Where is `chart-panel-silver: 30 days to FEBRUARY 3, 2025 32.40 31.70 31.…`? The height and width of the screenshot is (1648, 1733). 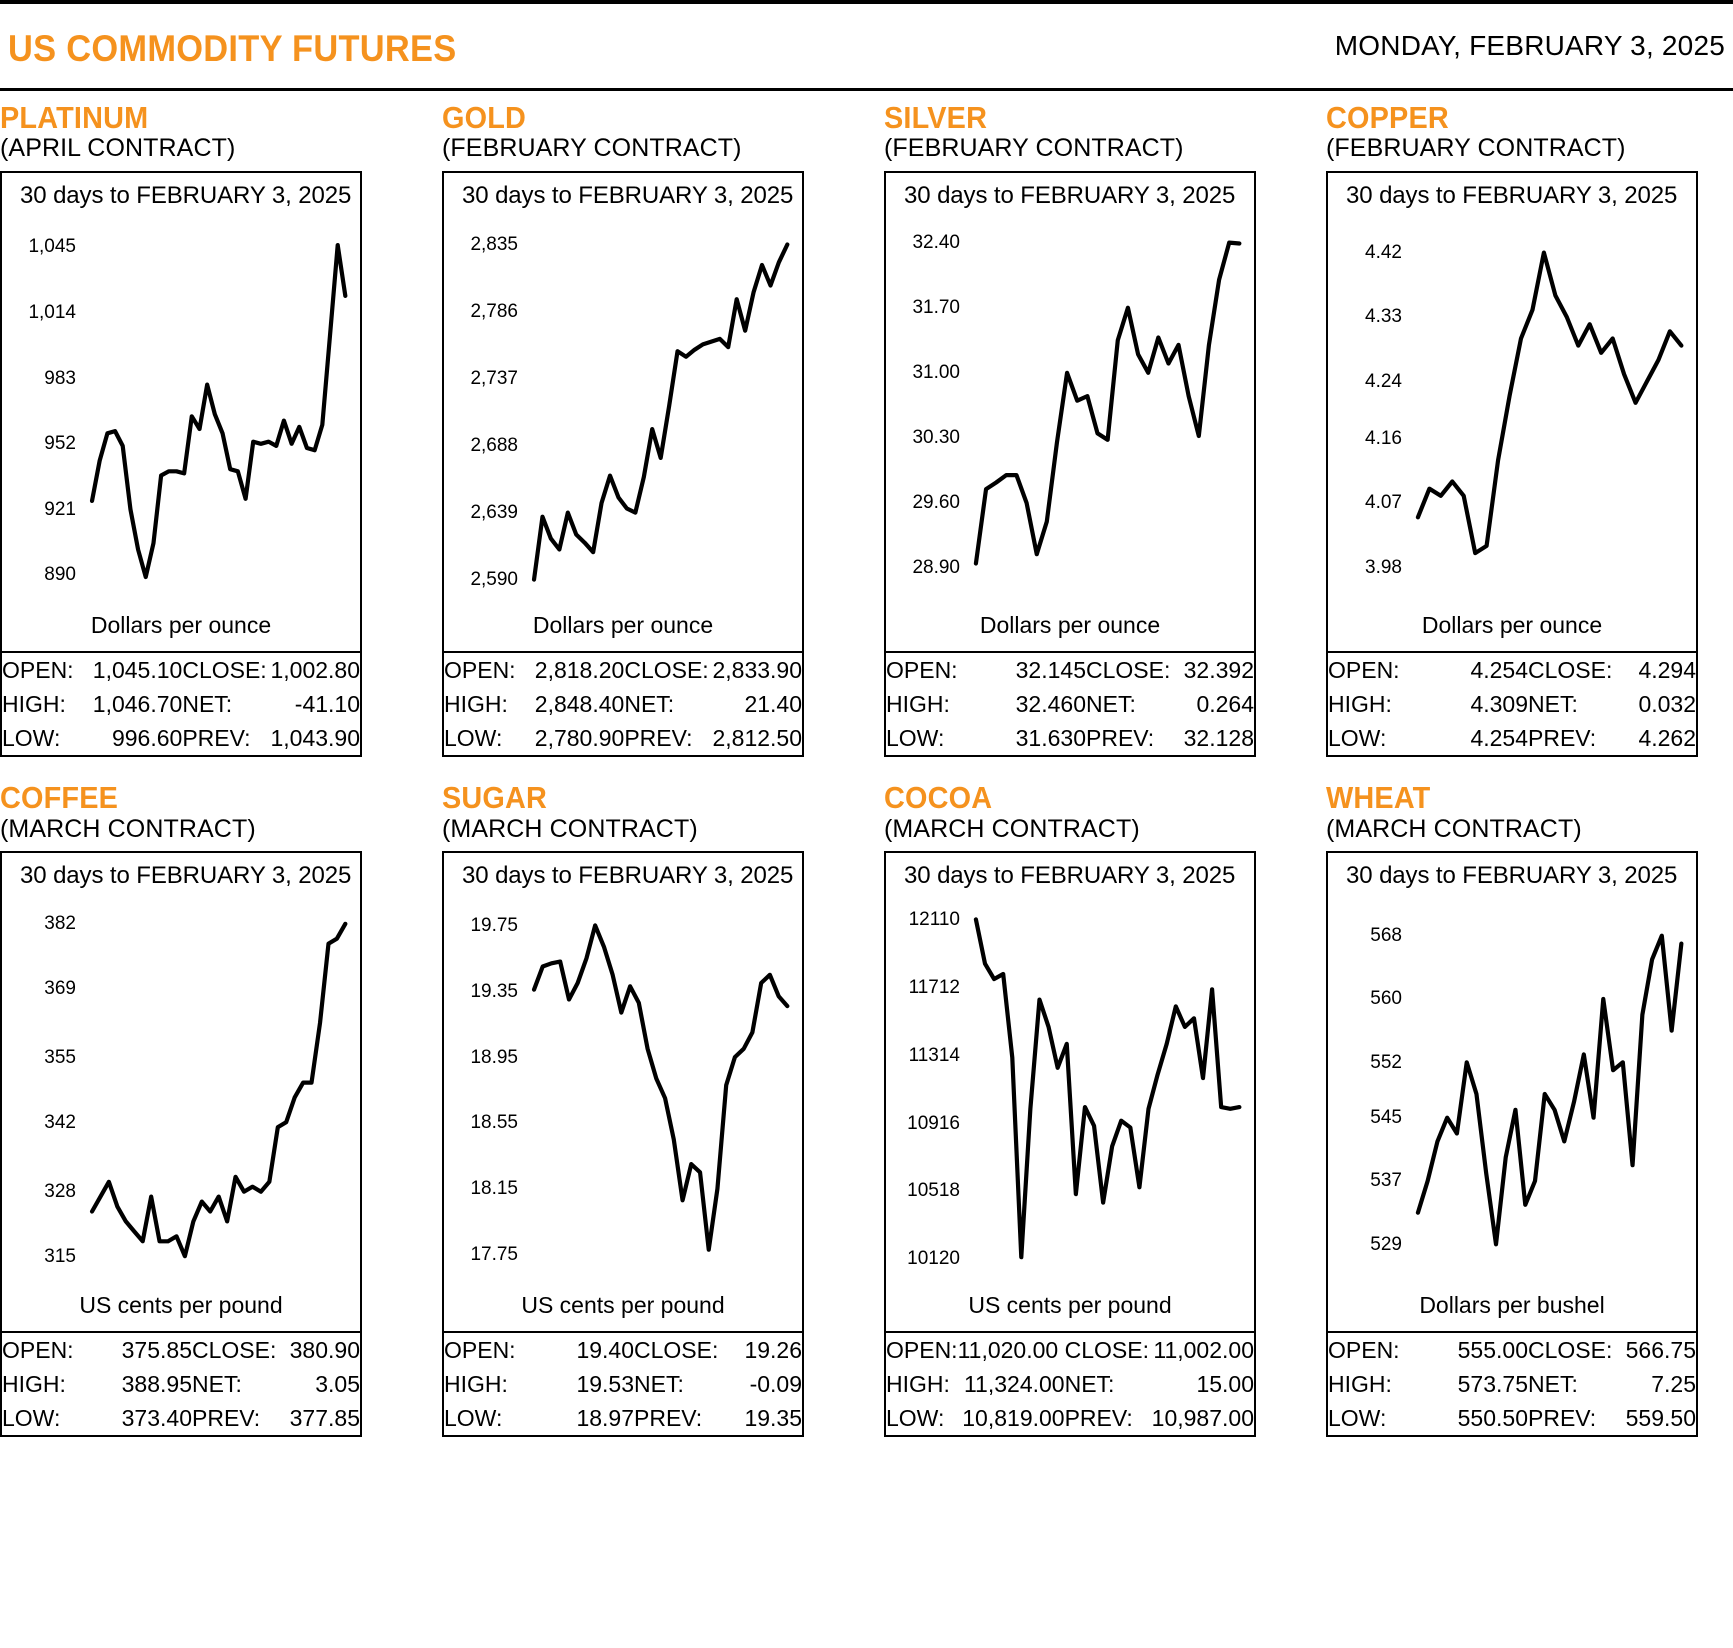
chart-panel-silver: 30 days to FEBRUARY 3, 2025 32.40 31.70 31.… is located at coordinates (1070, 464).